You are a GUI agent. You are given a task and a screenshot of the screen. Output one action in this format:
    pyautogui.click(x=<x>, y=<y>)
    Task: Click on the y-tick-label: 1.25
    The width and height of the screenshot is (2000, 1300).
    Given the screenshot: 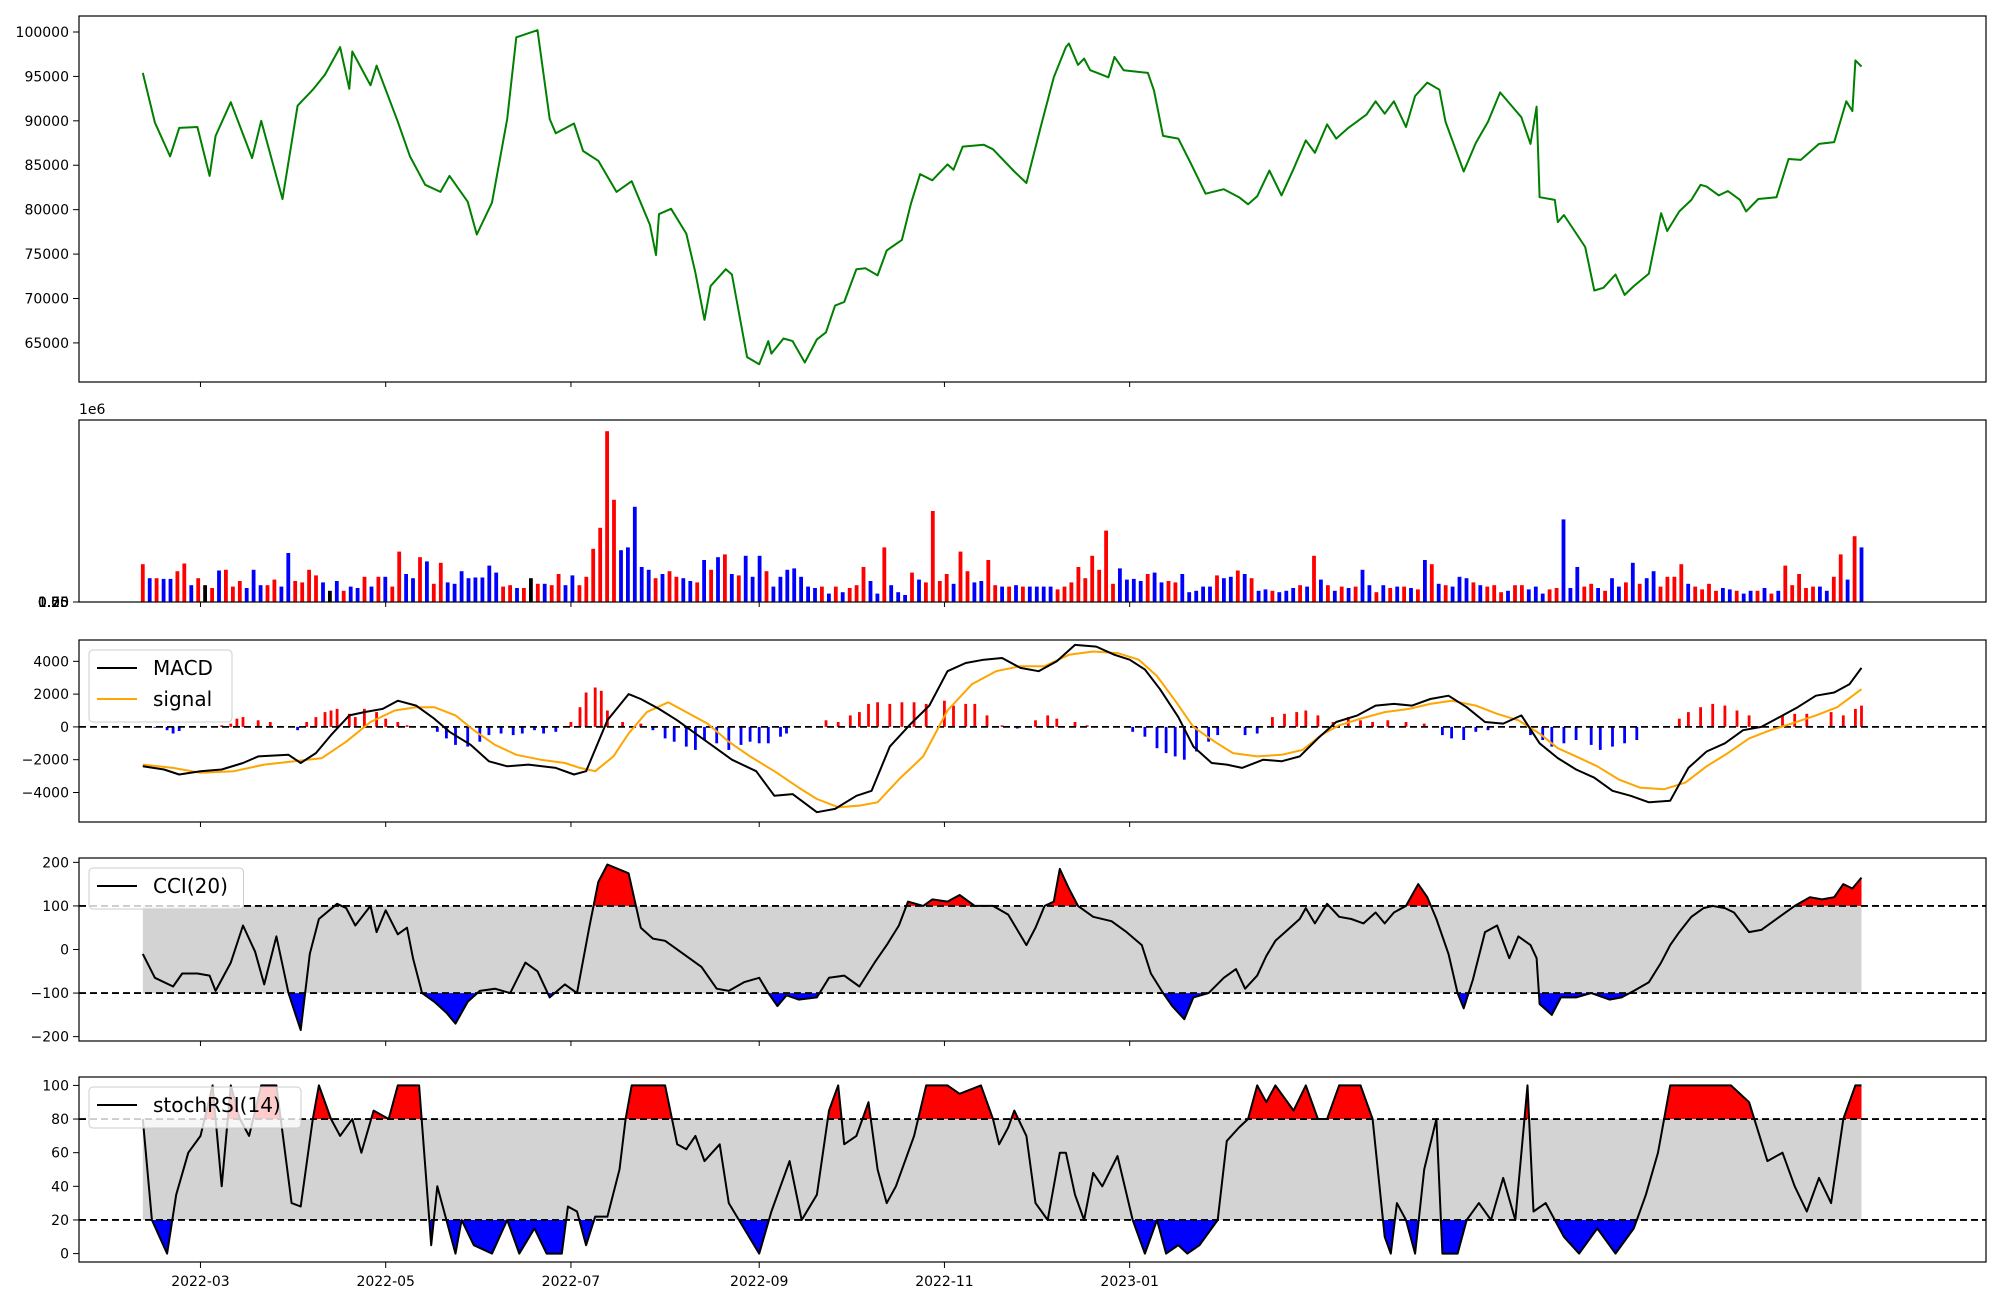 What is the action you would take?
    pyautogui.click(x=53, y=603)
    